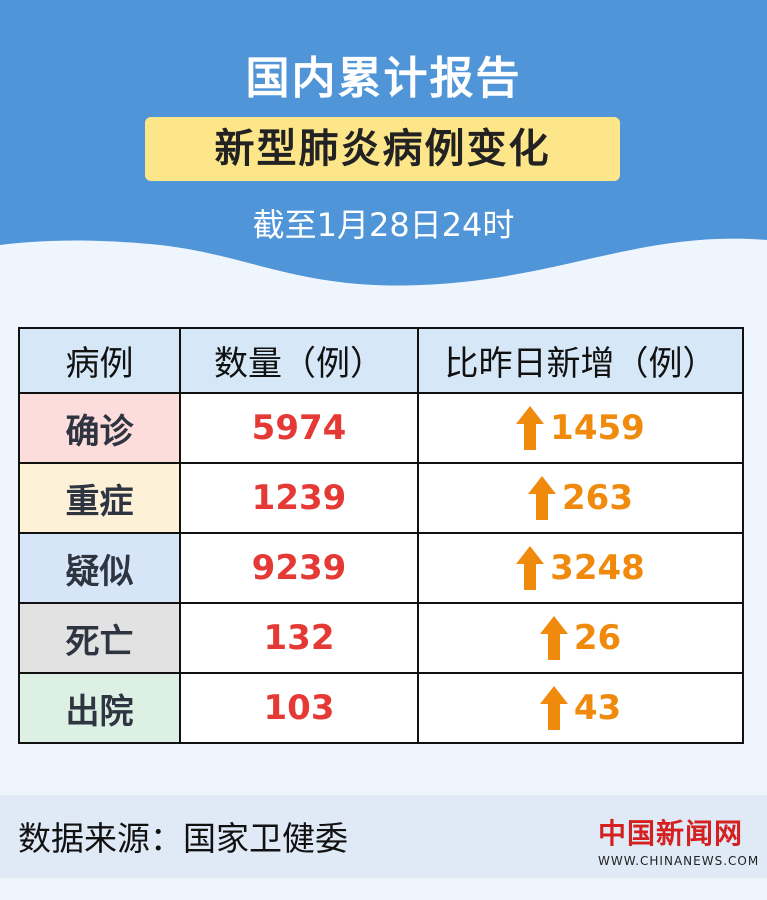 Image resolution: width=767 pixels, height=900 pixels. I want to click on case-increase: 3248, so click(597, 568).